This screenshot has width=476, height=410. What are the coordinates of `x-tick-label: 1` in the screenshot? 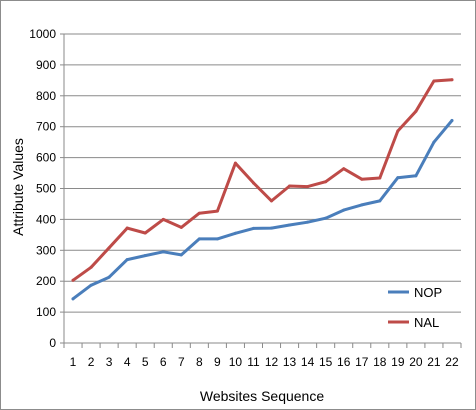 It's located at (73, 362).